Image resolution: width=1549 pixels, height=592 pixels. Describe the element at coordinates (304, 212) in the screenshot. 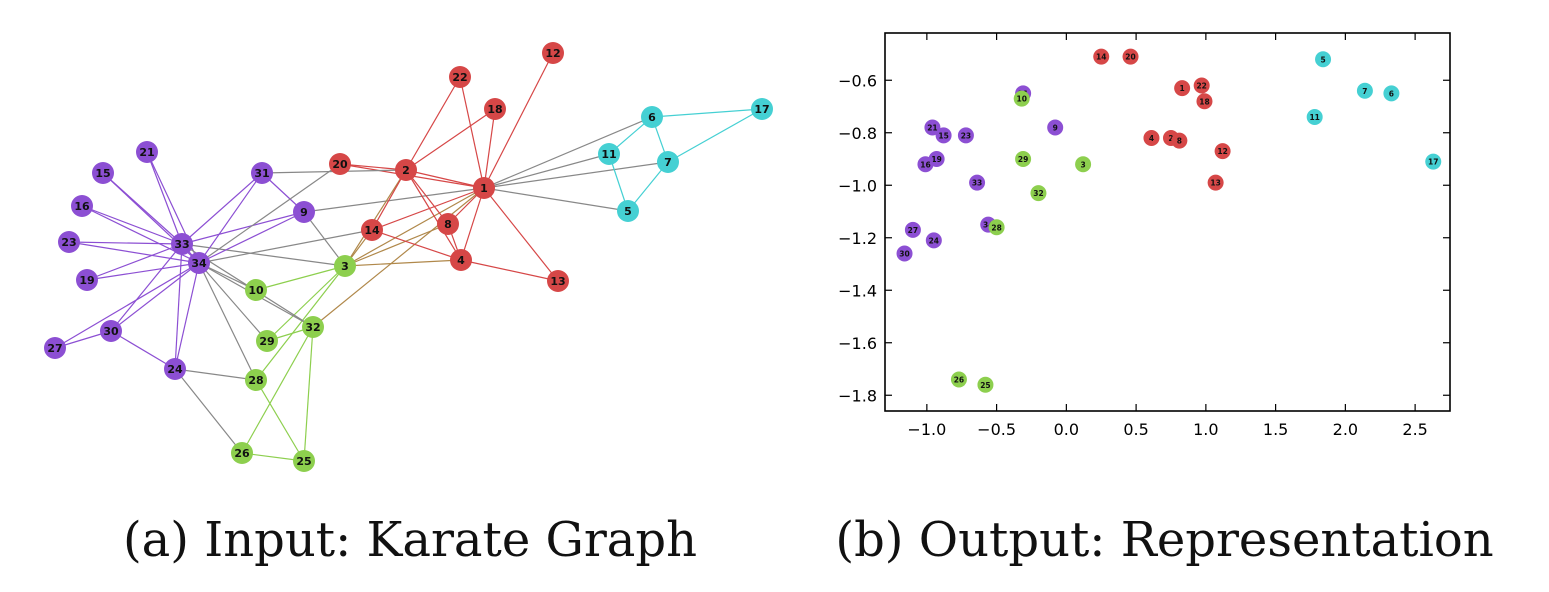

I see `graph-node-label: 9` at that location.